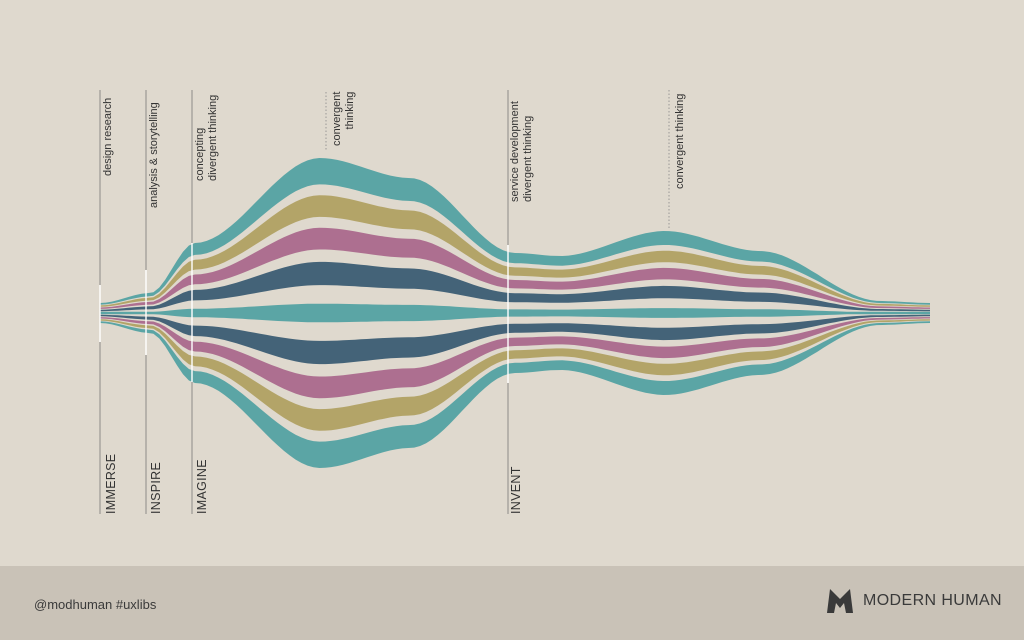  Describe the element at coordinates (202, 486) in the screenshot. I see `stage-imagine: IMAGINE` at that location.